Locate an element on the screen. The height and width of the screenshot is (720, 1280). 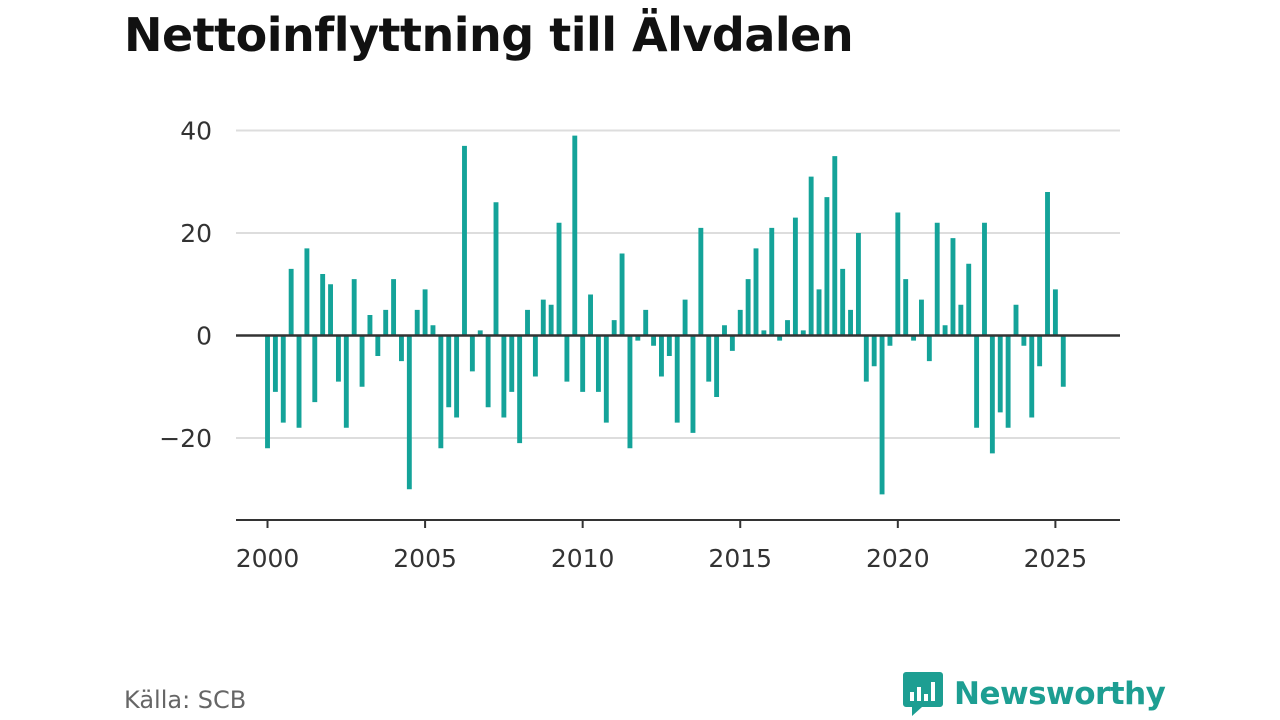
newsworthy-logo-icon is located at coordinates (923, 694).